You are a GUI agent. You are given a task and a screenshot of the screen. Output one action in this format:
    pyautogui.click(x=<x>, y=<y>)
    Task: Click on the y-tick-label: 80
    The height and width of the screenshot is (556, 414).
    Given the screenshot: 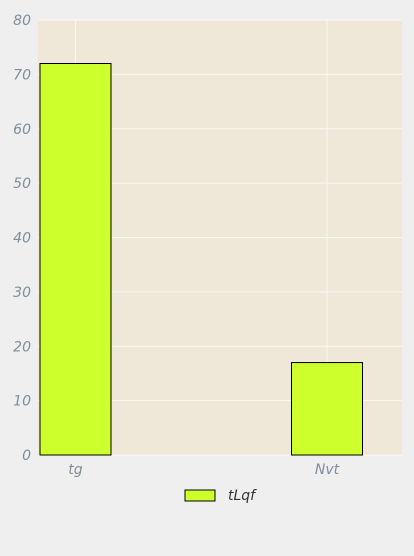 What is the action you would take?
    pyautogui.click(x=22, y=21)
    